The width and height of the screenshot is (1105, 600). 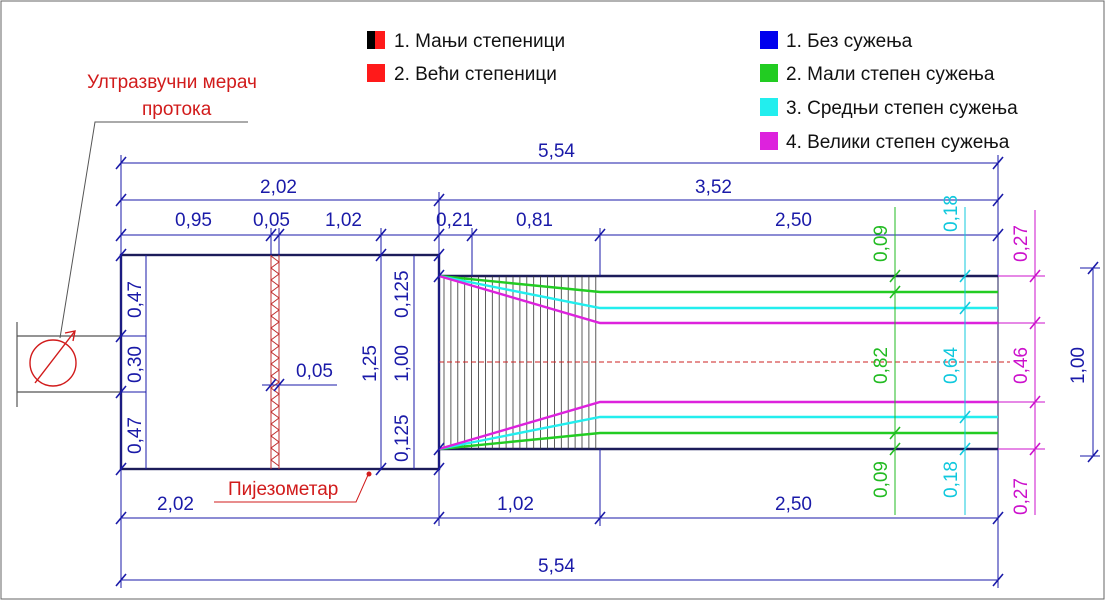 What do you see at coordinates (849, 41) in the screenshot?
I see `legend-no-constriction-label: 1. Без сужења` at bounding box center [849, 41].